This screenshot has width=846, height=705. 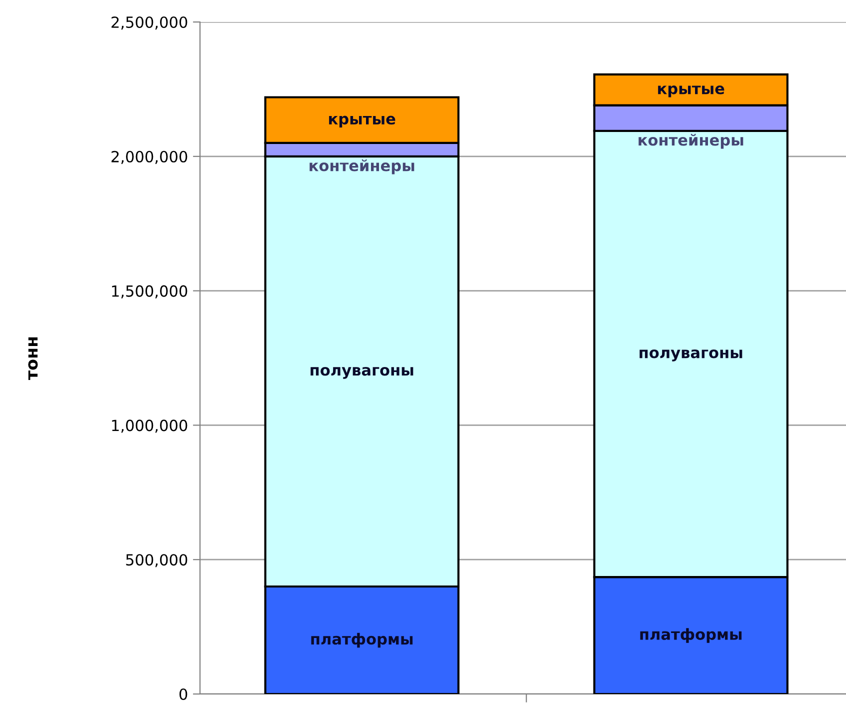 I want to click on series-label: полувагоны, so click(x=691, y=356).